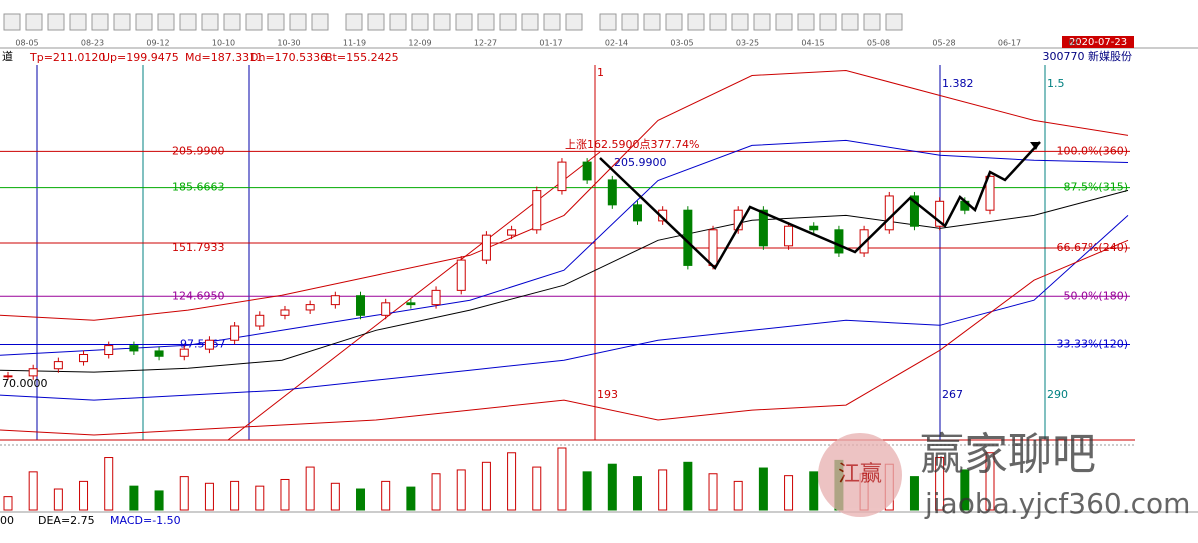 The image size is (1198, 543). I want to click on indicator-value: Tp=211.0120, so click(67, 57).